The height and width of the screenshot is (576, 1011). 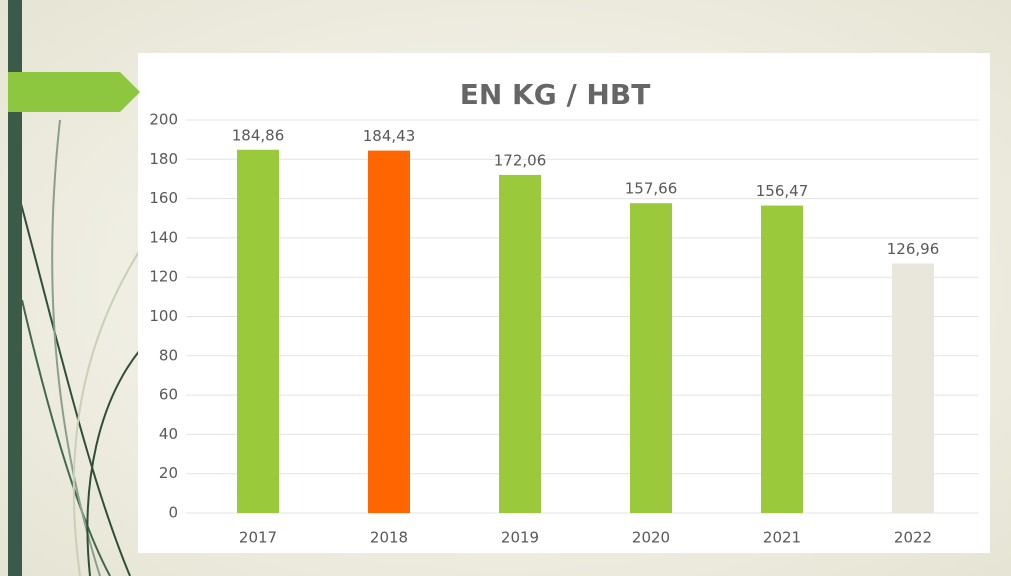 What do you see at coordinates (258, 538) in the screenshot?
I see `x-tick-label: 2017` at bounding box center [258, 538].